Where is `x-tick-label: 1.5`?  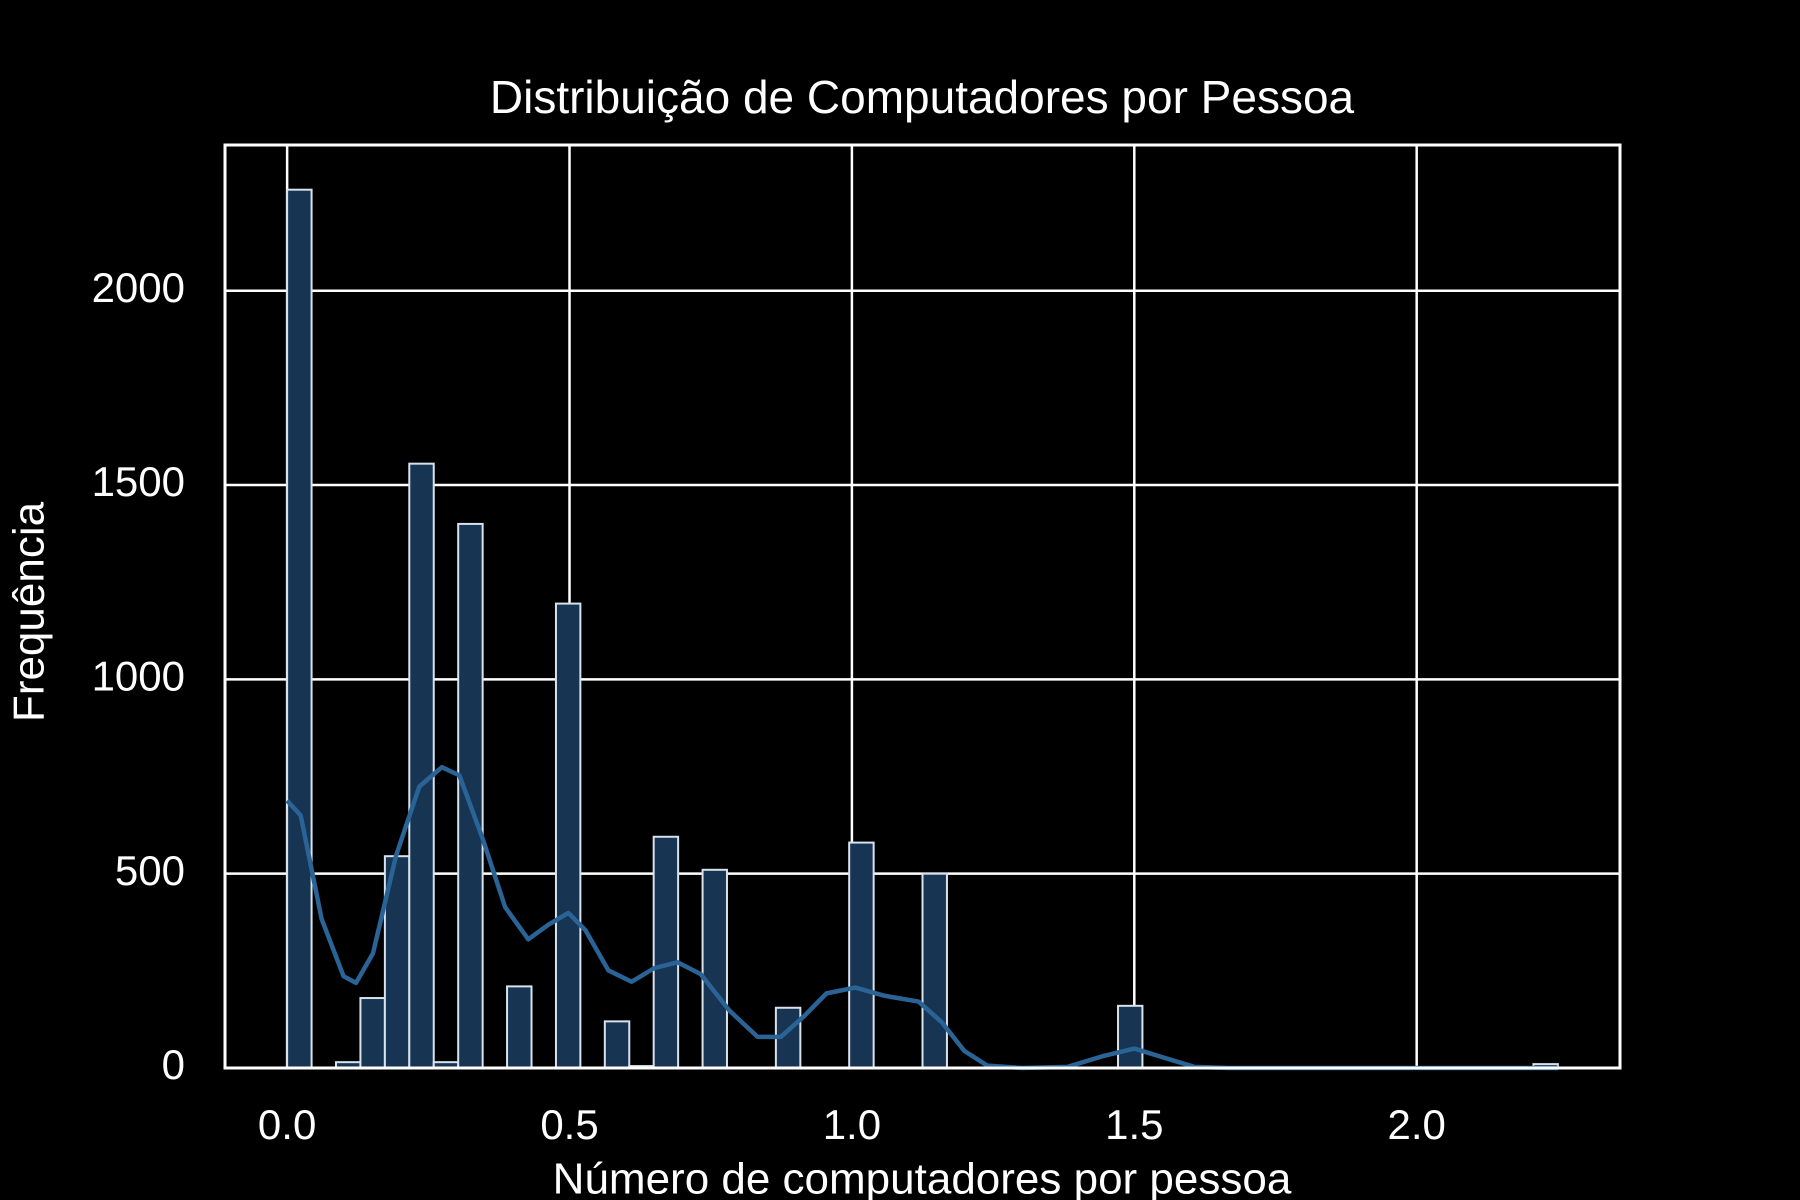
x-tick-label: 1.5 is located at coordinates (1134, 1124).